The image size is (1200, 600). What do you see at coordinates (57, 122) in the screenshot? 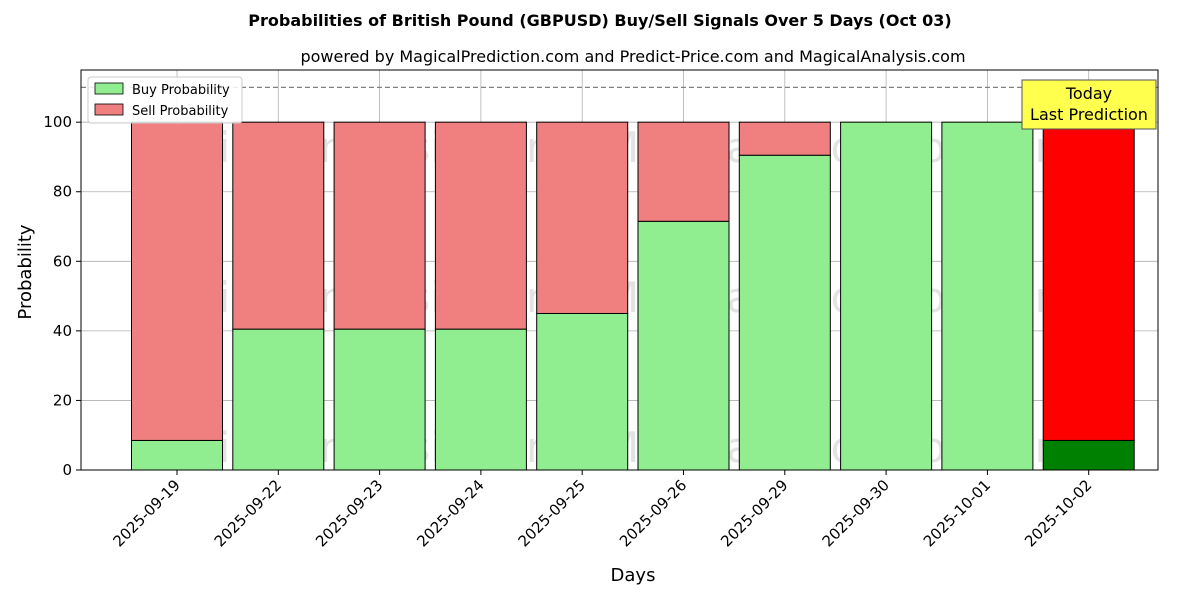
I see `y-tick-label: 100` at bounding box center [57, 122].